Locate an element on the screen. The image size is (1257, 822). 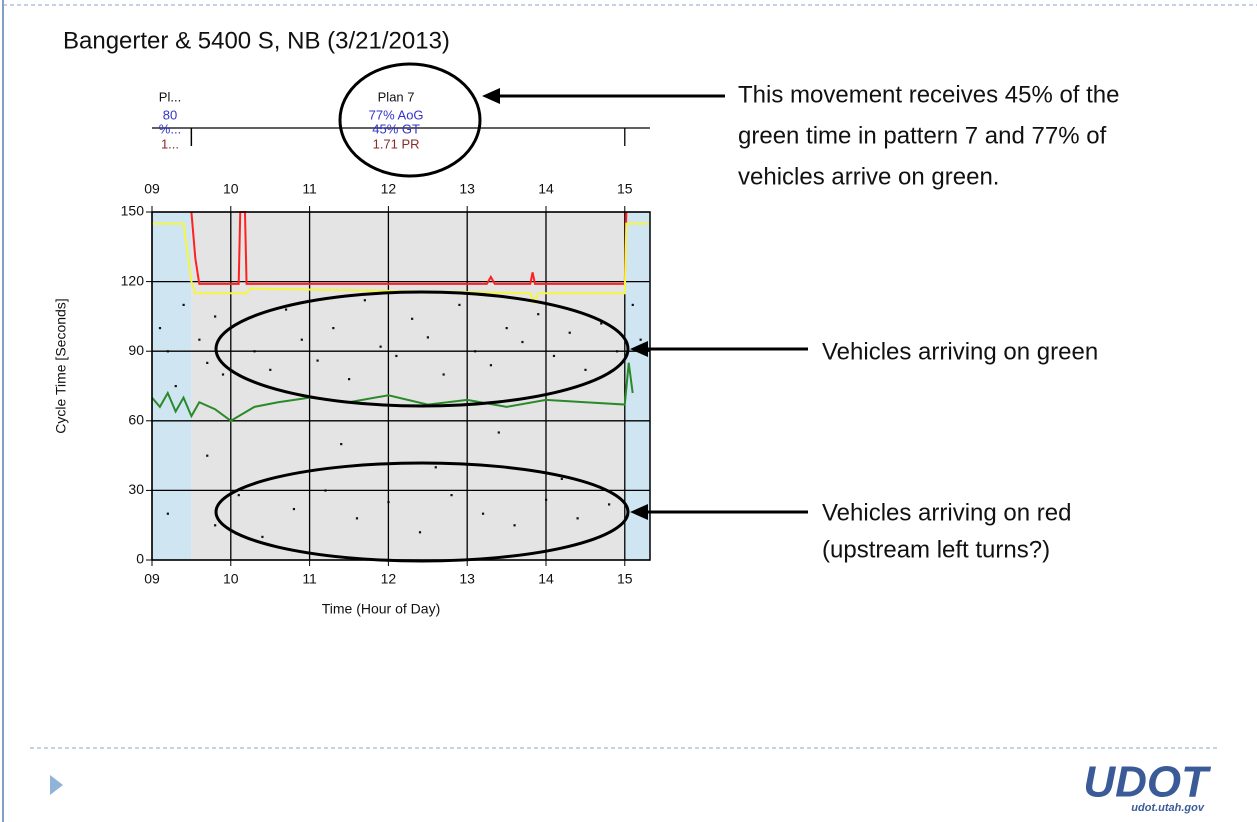
x-tick-label: 11 is located at coordinates (309, 579).